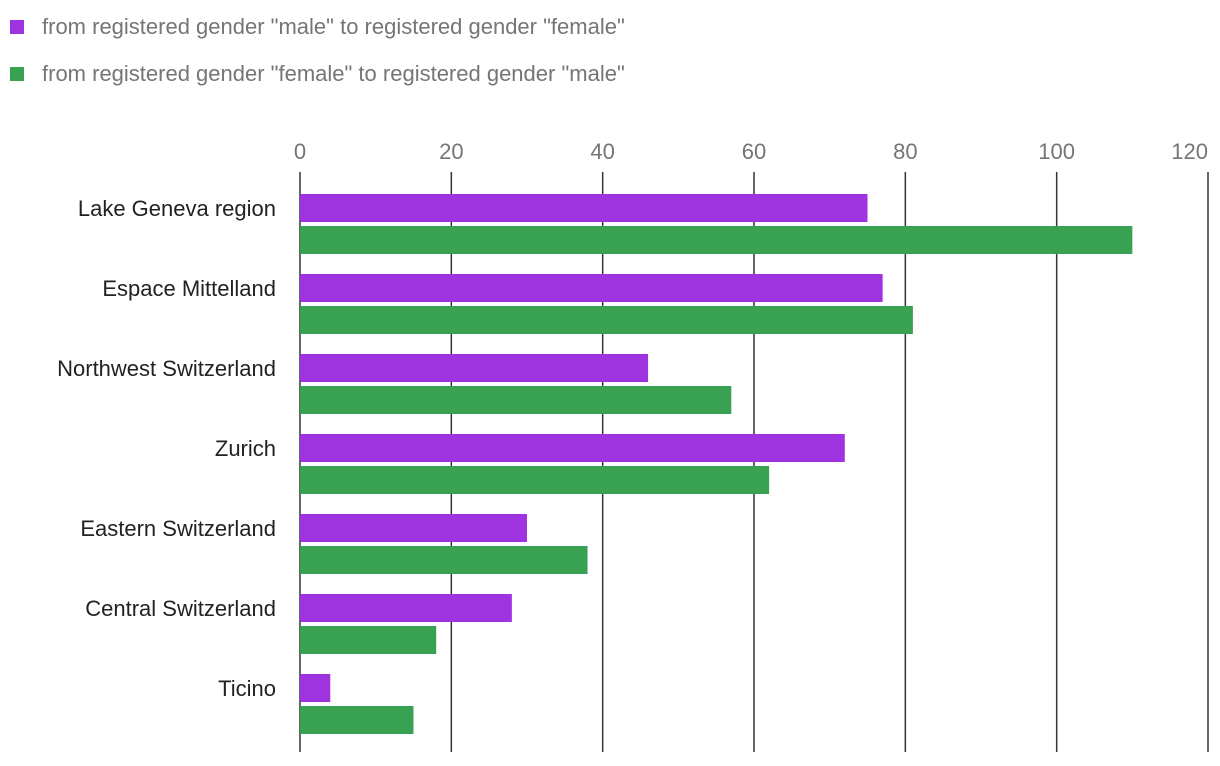 The height and width of the screenshot is (766, 1220). I want to click on category-label: Central Switzerland, so click(180, 608).